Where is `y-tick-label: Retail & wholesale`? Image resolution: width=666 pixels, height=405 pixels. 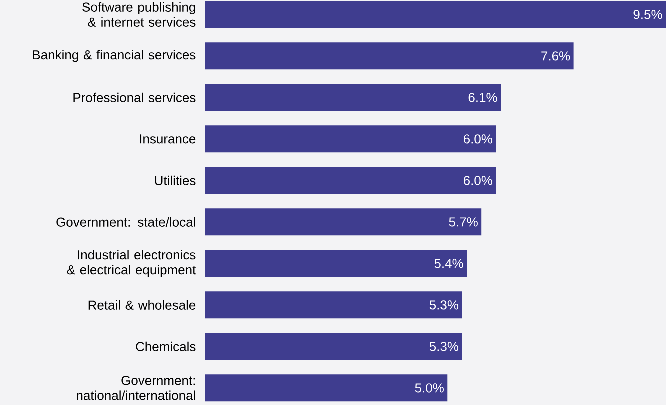
y-tick-label: Retail & wholesale is located at coordinates (142, 305).